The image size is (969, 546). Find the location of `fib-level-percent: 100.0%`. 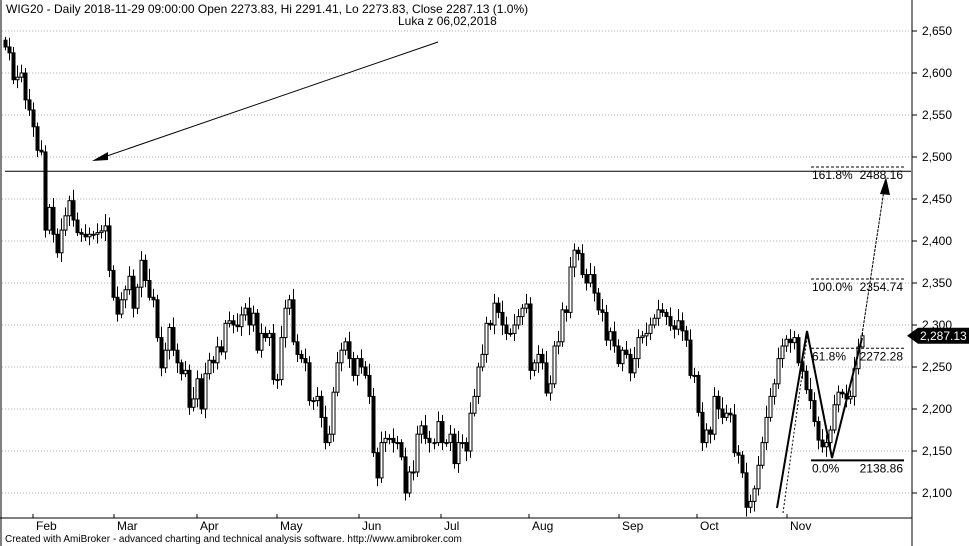

fib-level-percent: 100.0% is located at coordinates (832, 287).